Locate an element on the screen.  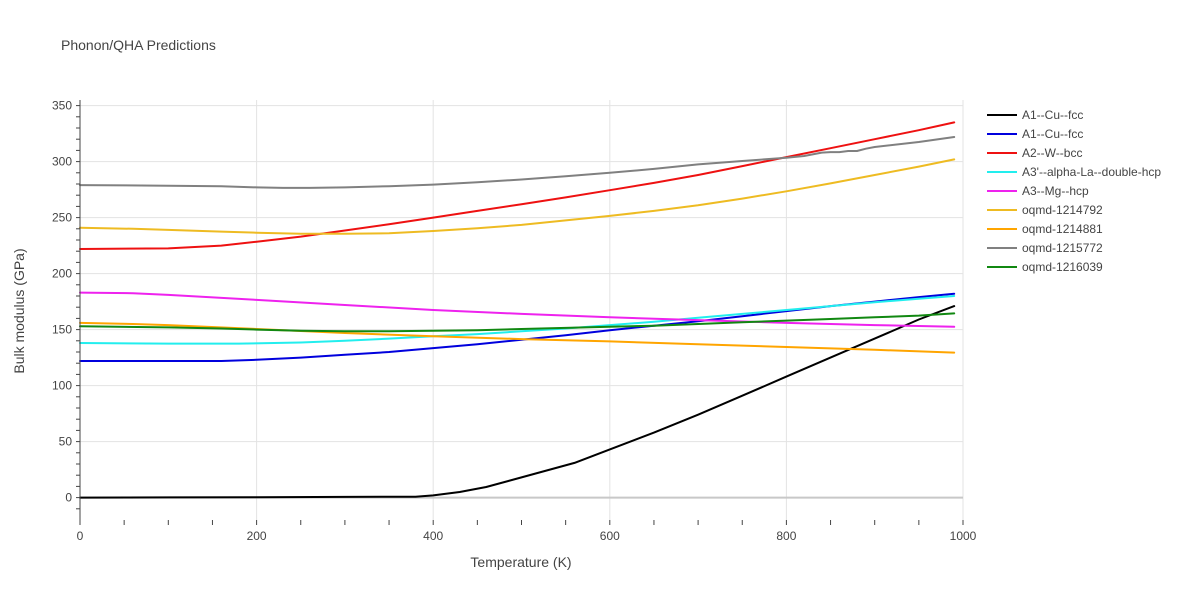
x-tick-label: 200 is located at coordinates (257, 536).